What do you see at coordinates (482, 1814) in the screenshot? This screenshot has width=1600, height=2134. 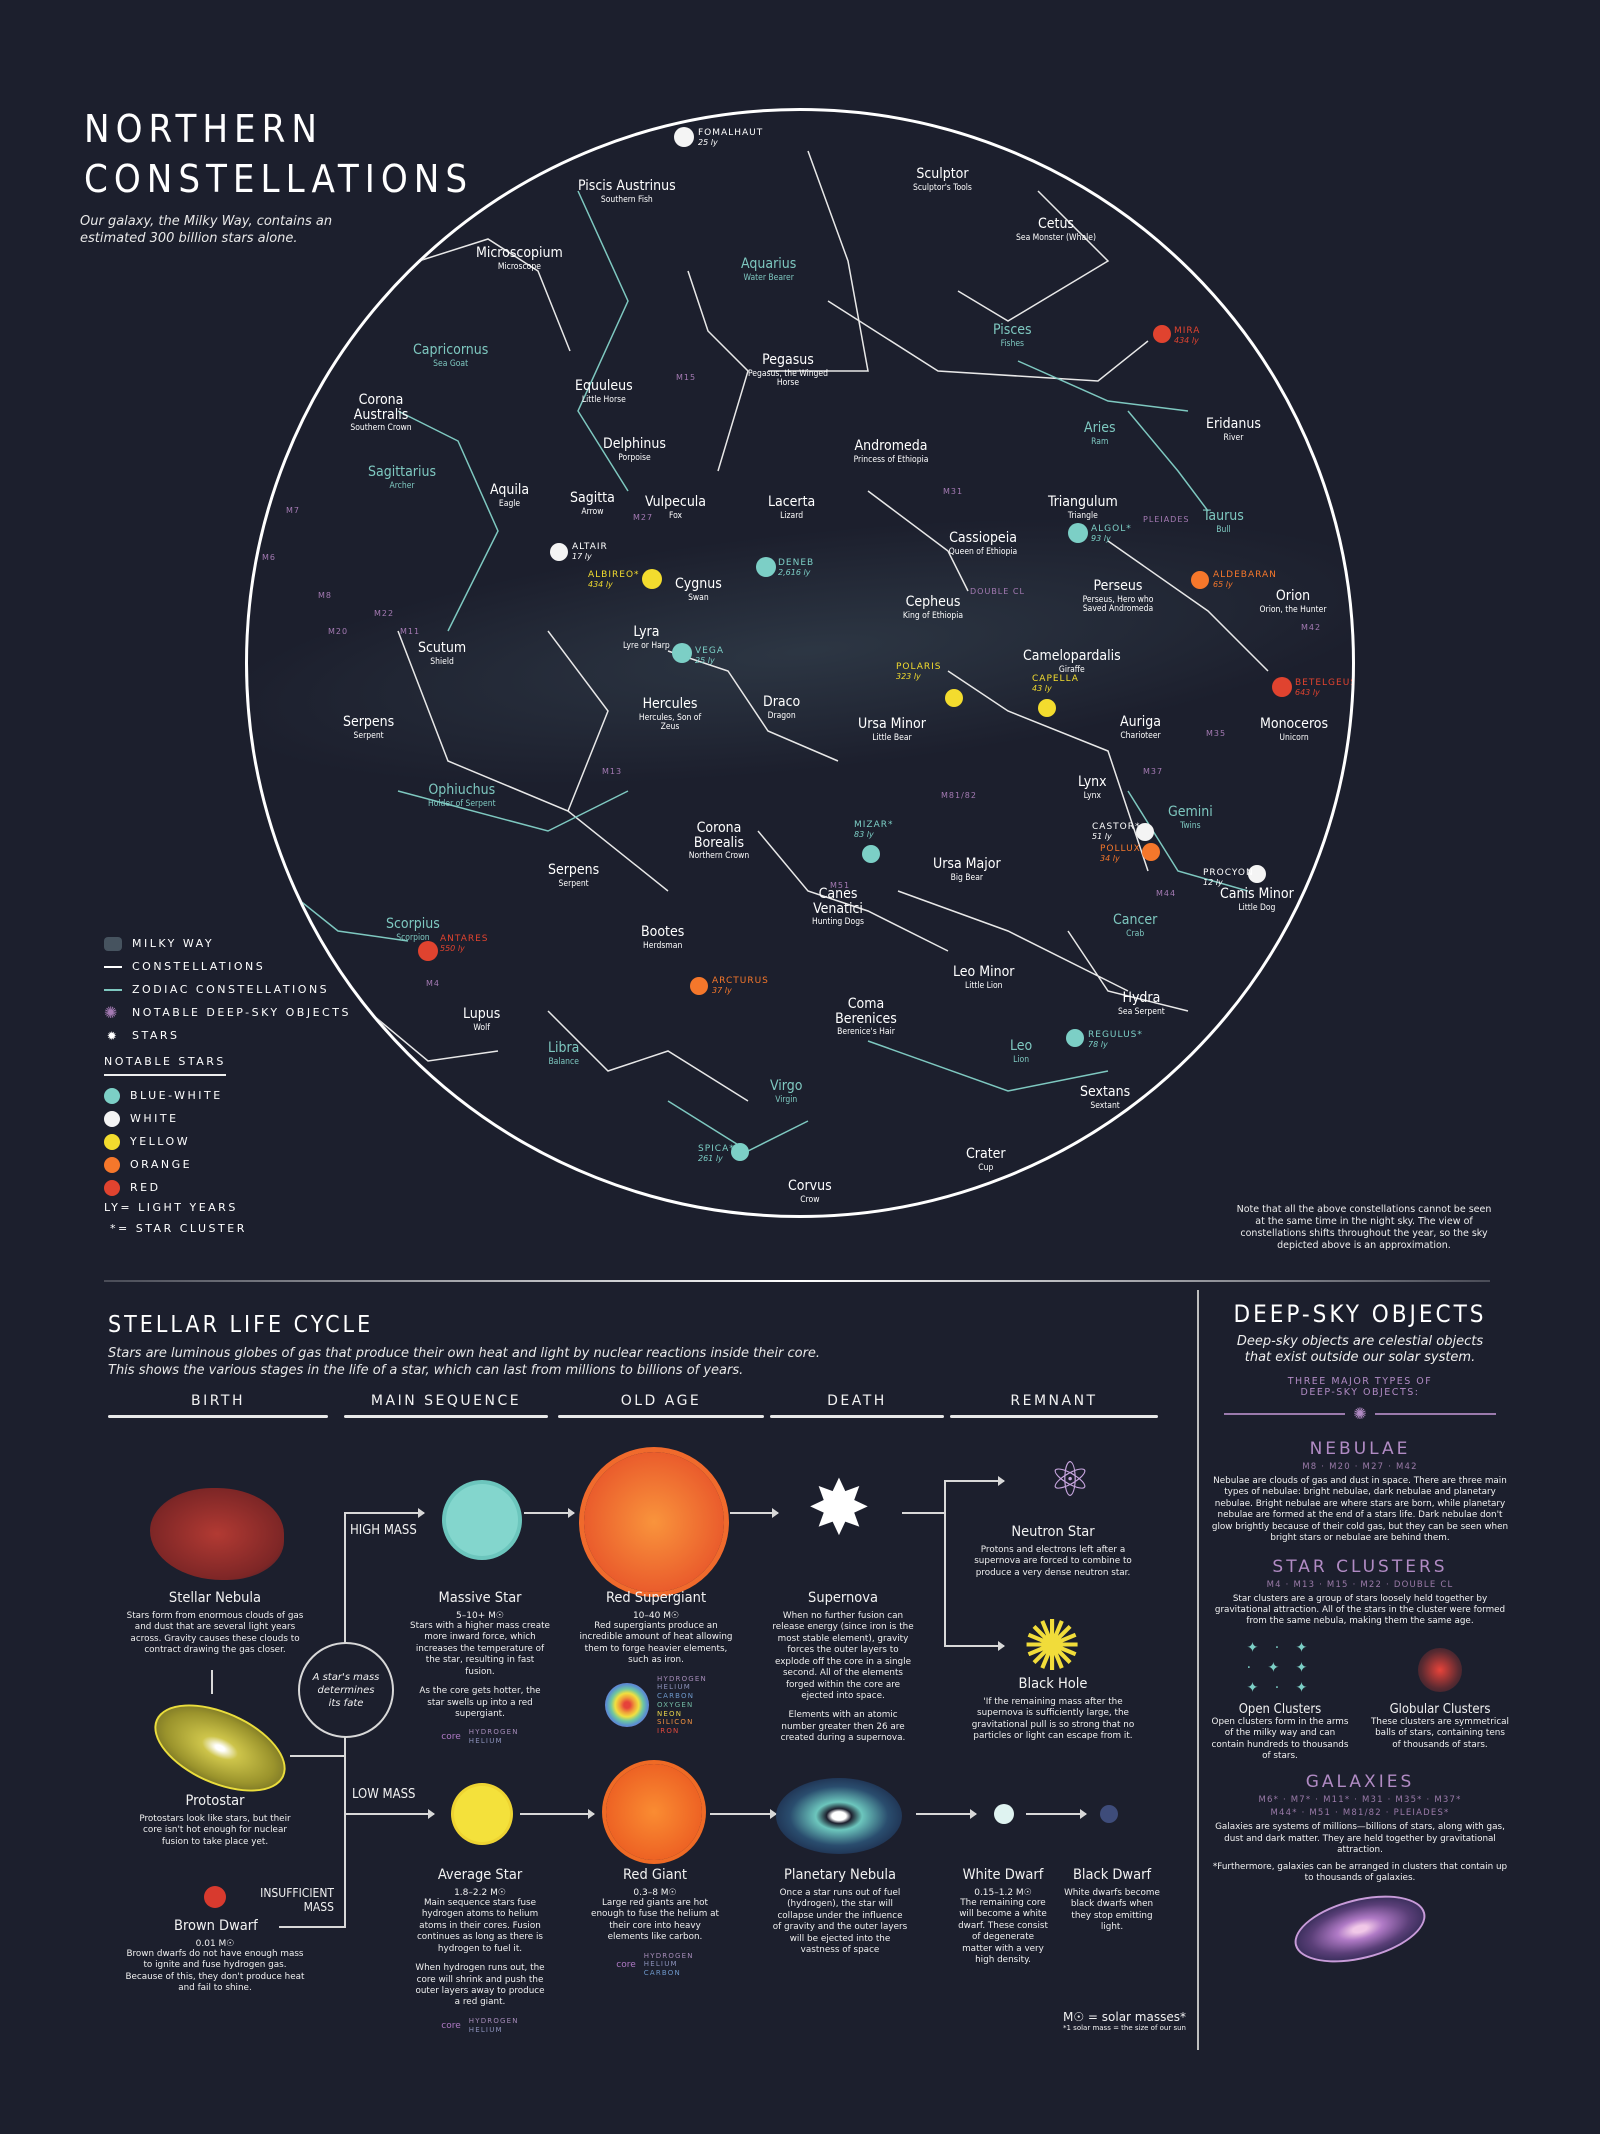 I see `average-star-illustration` at bounding box center [482, 1814].